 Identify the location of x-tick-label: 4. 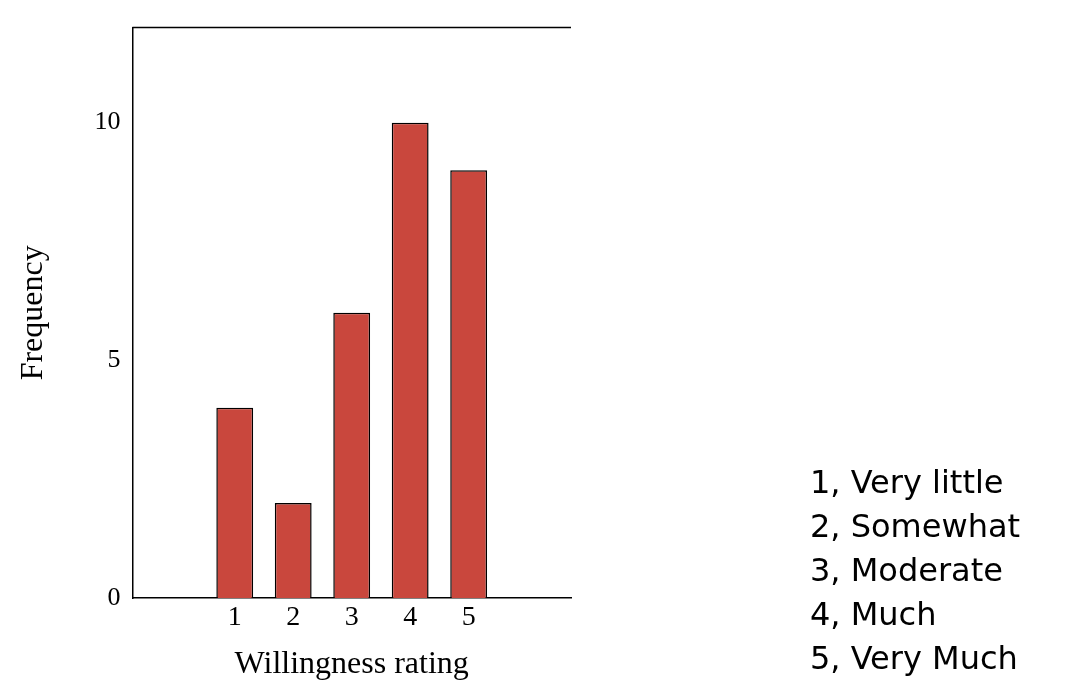
(410, 616).